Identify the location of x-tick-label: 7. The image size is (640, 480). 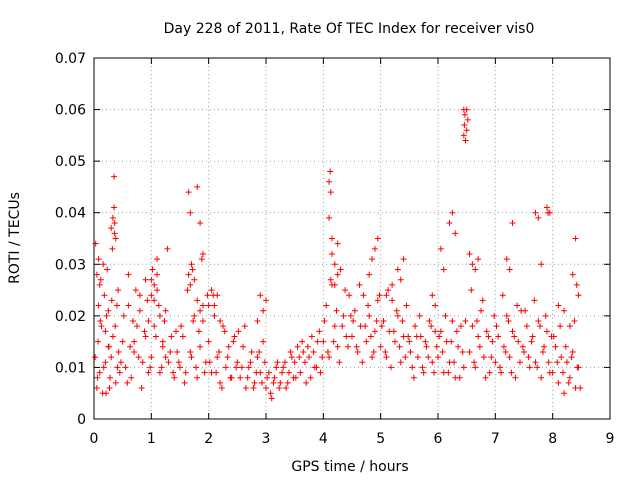
(495, 439).